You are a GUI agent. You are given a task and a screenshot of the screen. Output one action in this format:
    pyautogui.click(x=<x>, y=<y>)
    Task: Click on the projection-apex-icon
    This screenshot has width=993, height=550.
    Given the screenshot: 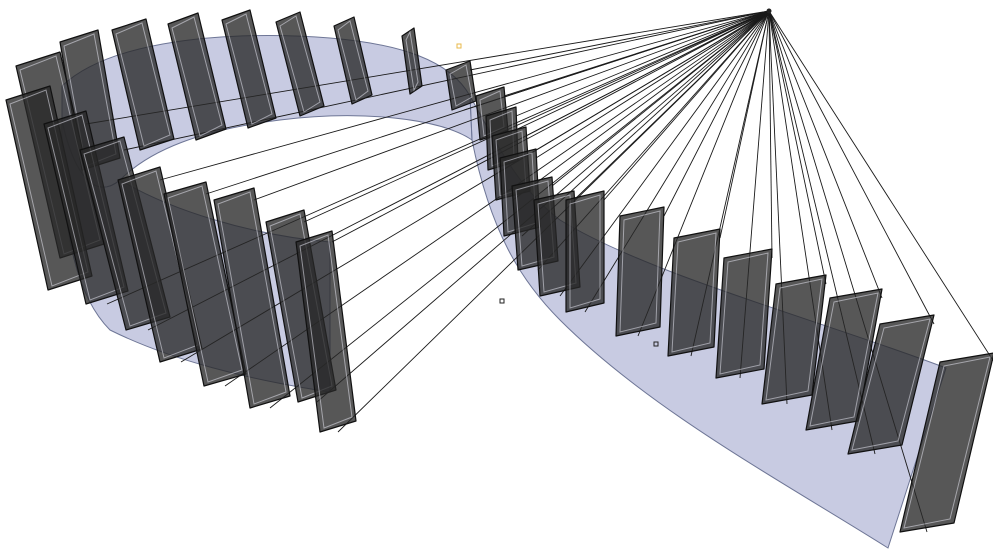 What is the action you would take?
    pyautogui.click(x=769, y=11)
    